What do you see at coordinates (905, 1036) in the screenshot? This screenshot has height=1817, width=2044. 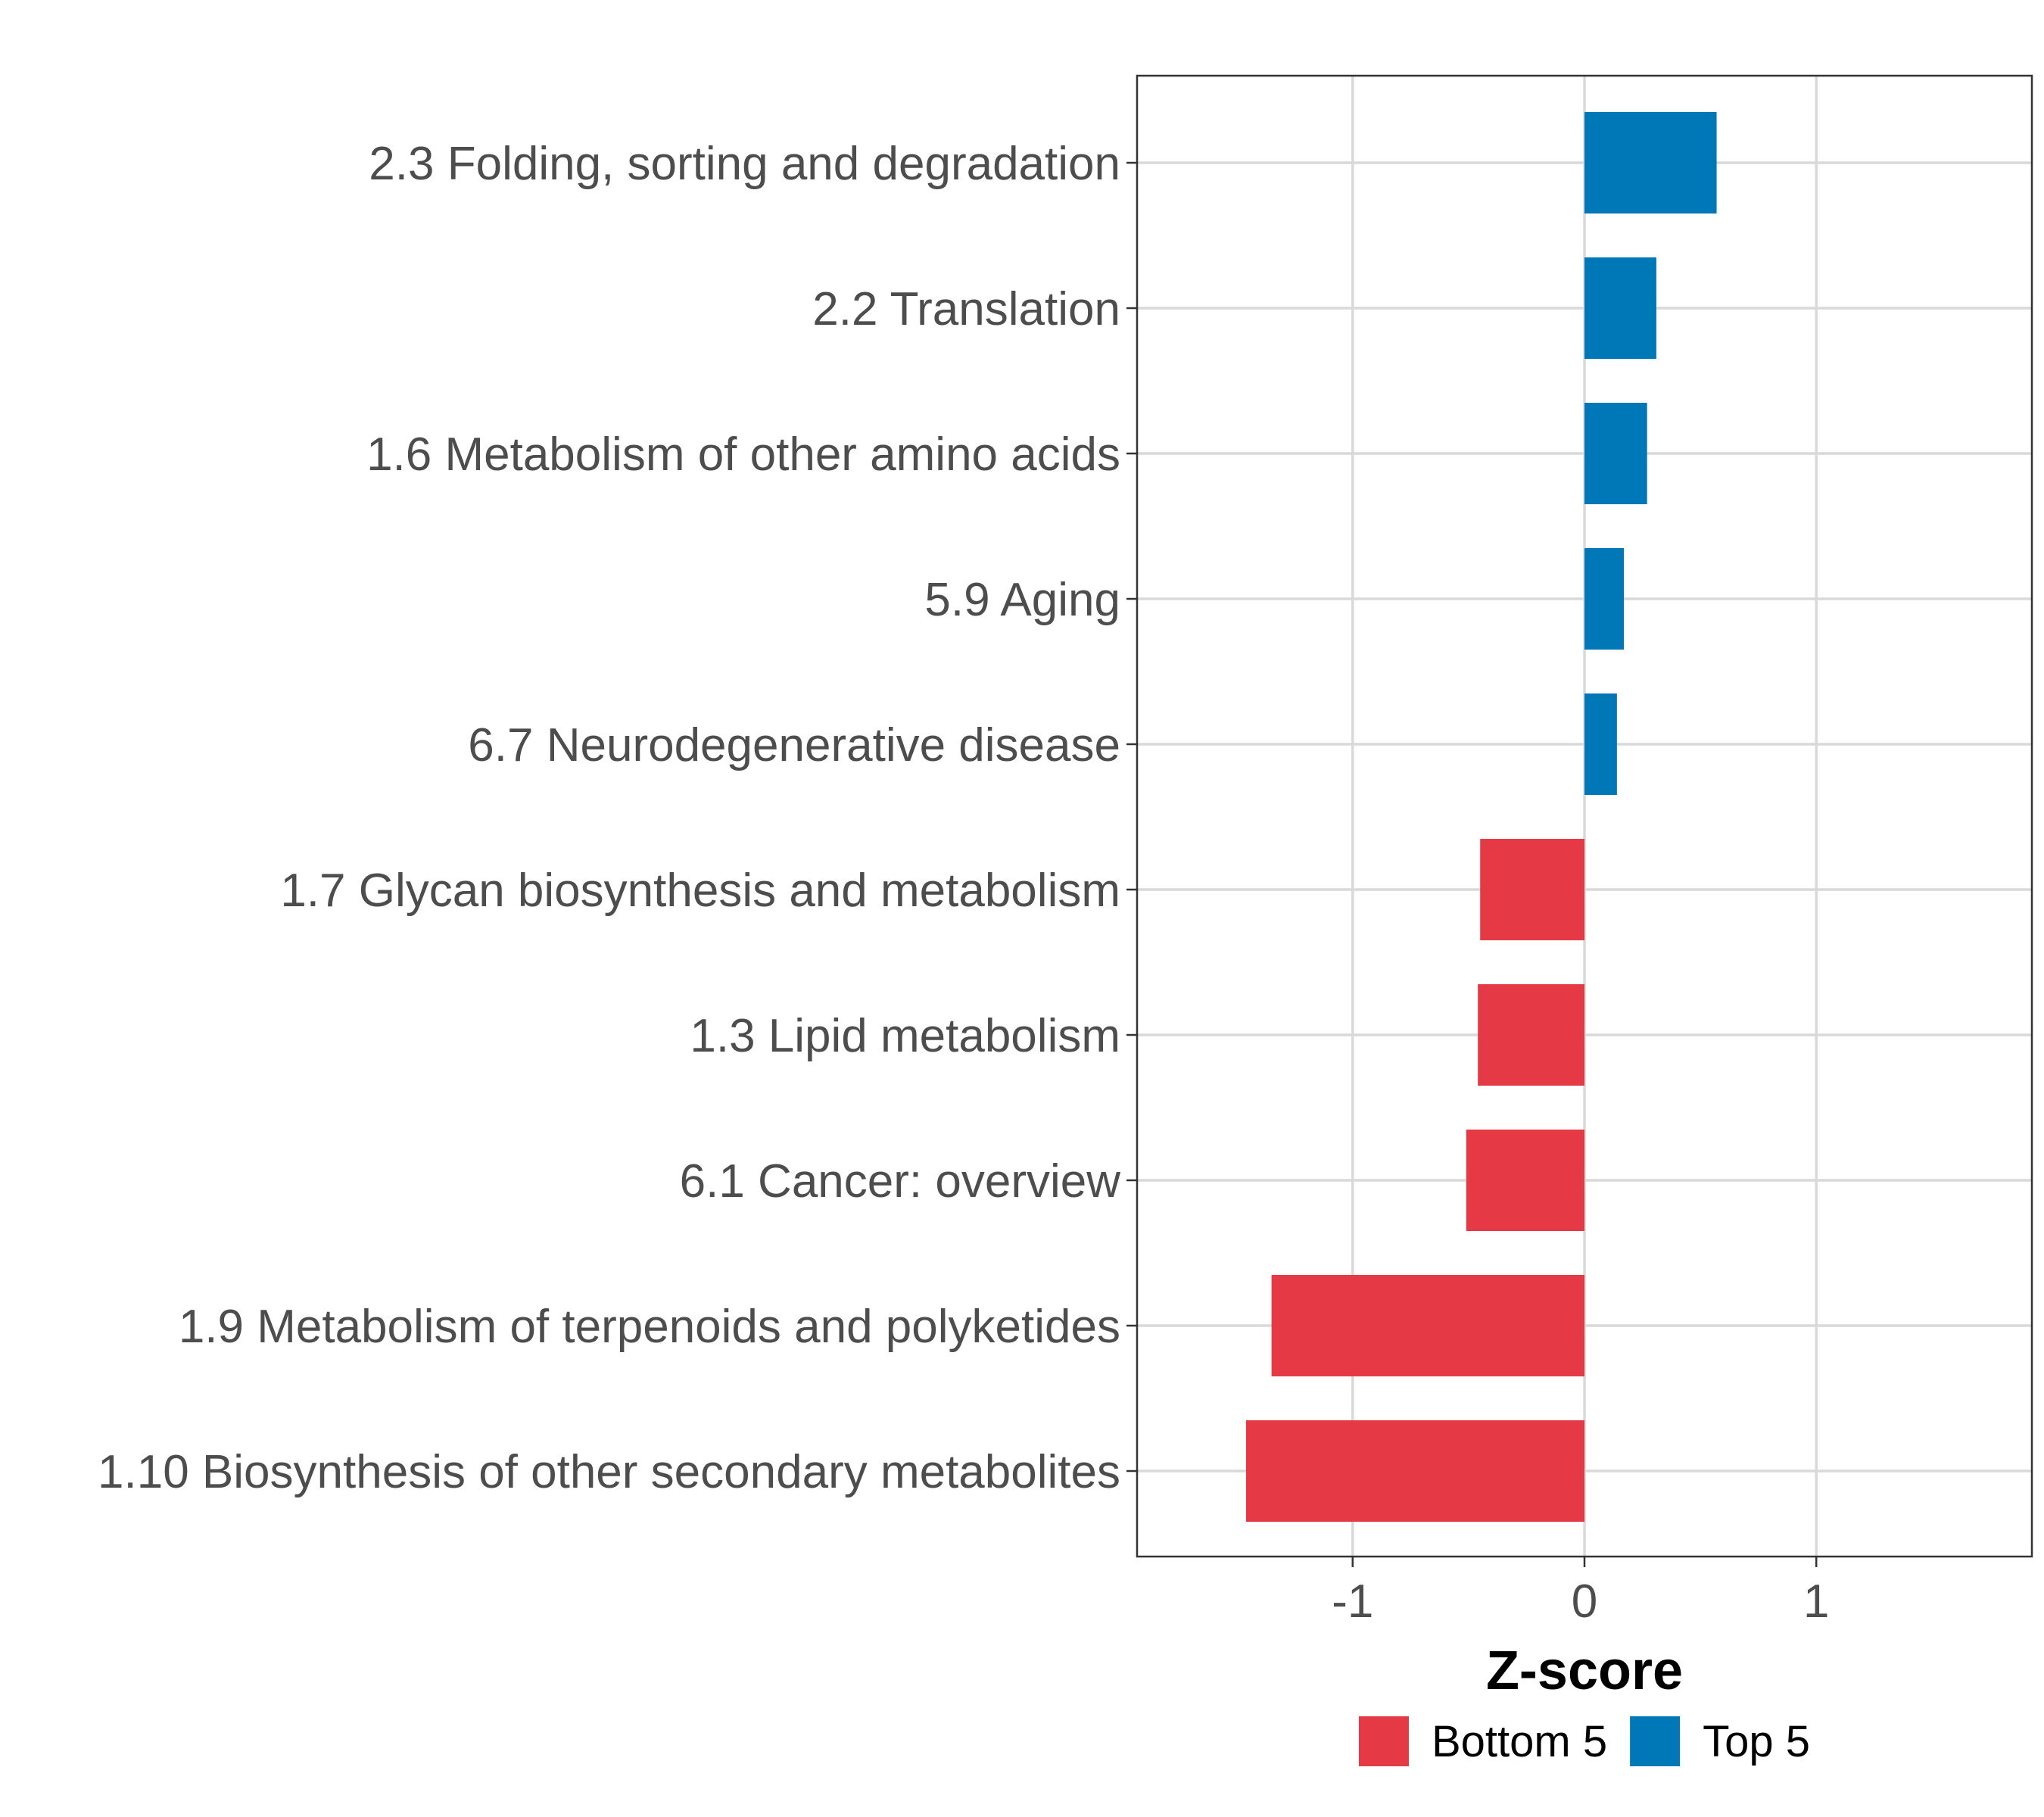 I see `category-label: 1.3 Lipid metabolism` at bounding box center [905, 1036].